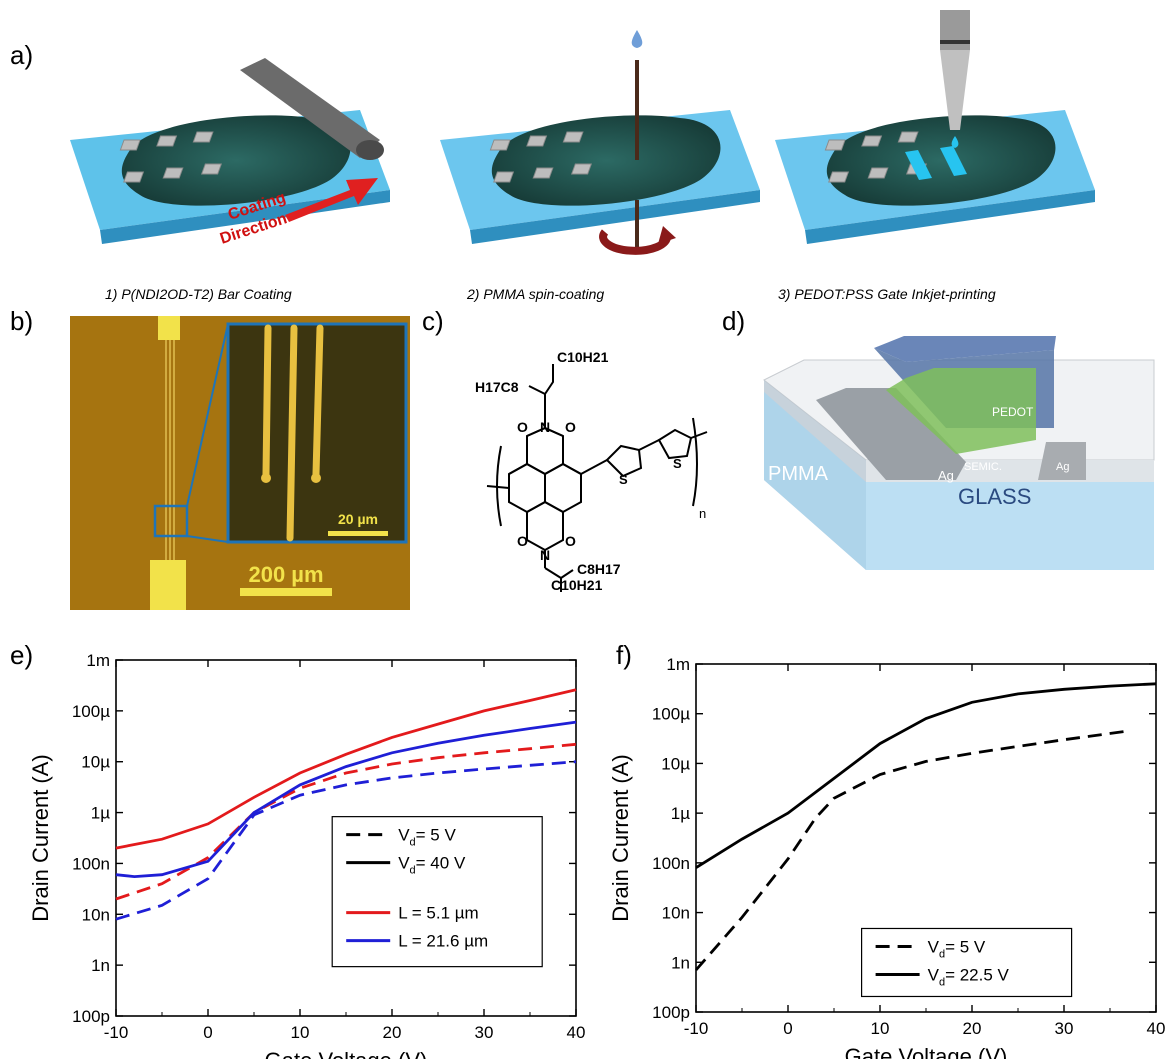 This screenshot has height=1059, width=1169. Describe the element at coordinates (615, 217) in the screenshot. I see `substrate-2-side` at that location.